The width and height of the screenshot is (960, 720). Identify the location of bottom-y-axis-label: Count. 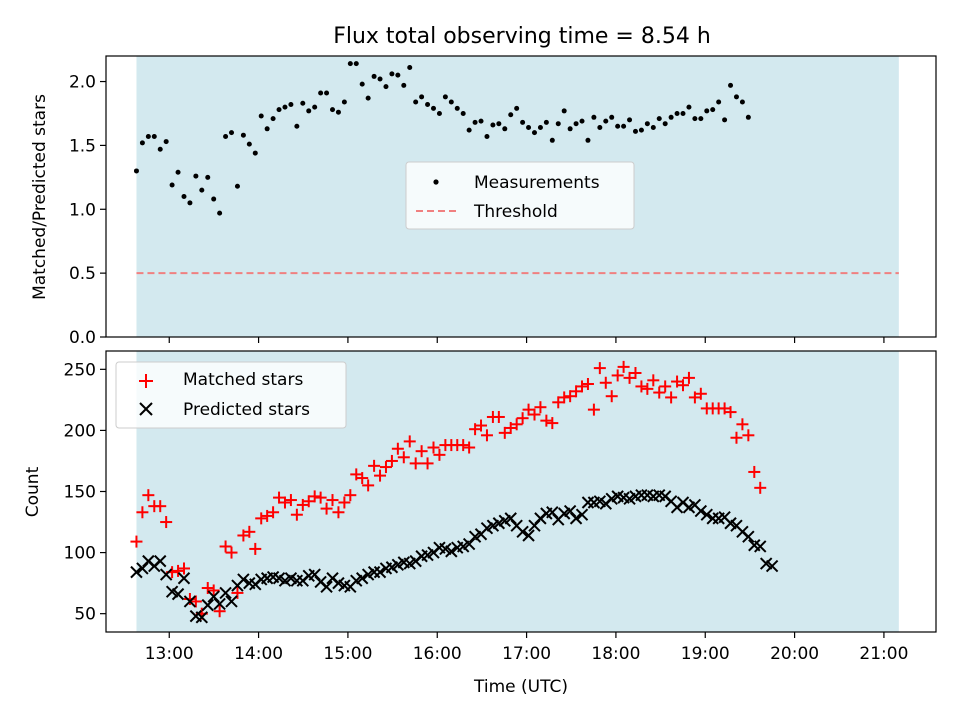
(33, 491).